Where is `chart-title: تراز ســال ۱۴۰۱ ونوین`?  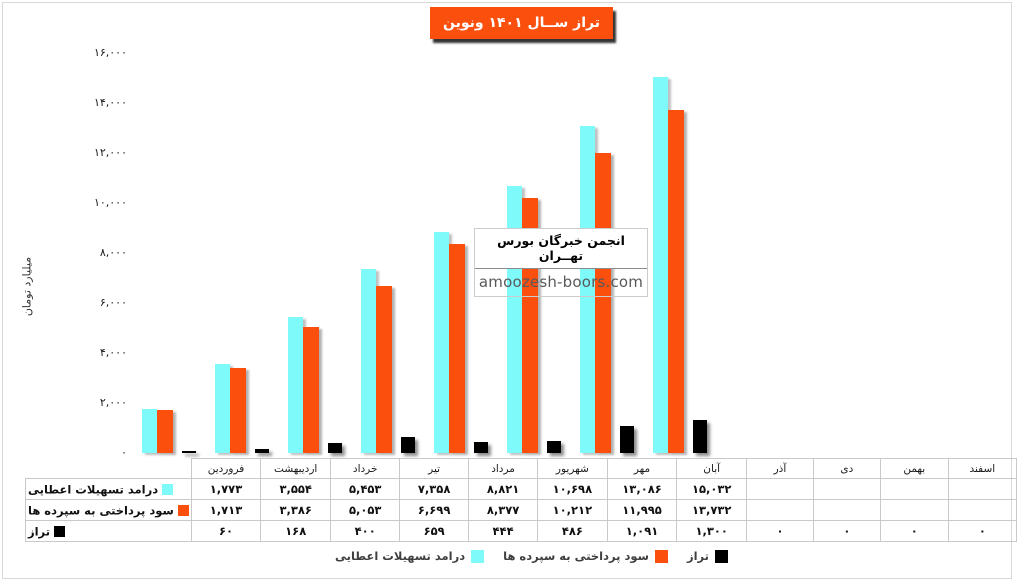 chart-title: تراز ســال ۱۴۰۱ ونوین is located at coordinates (521, 23).